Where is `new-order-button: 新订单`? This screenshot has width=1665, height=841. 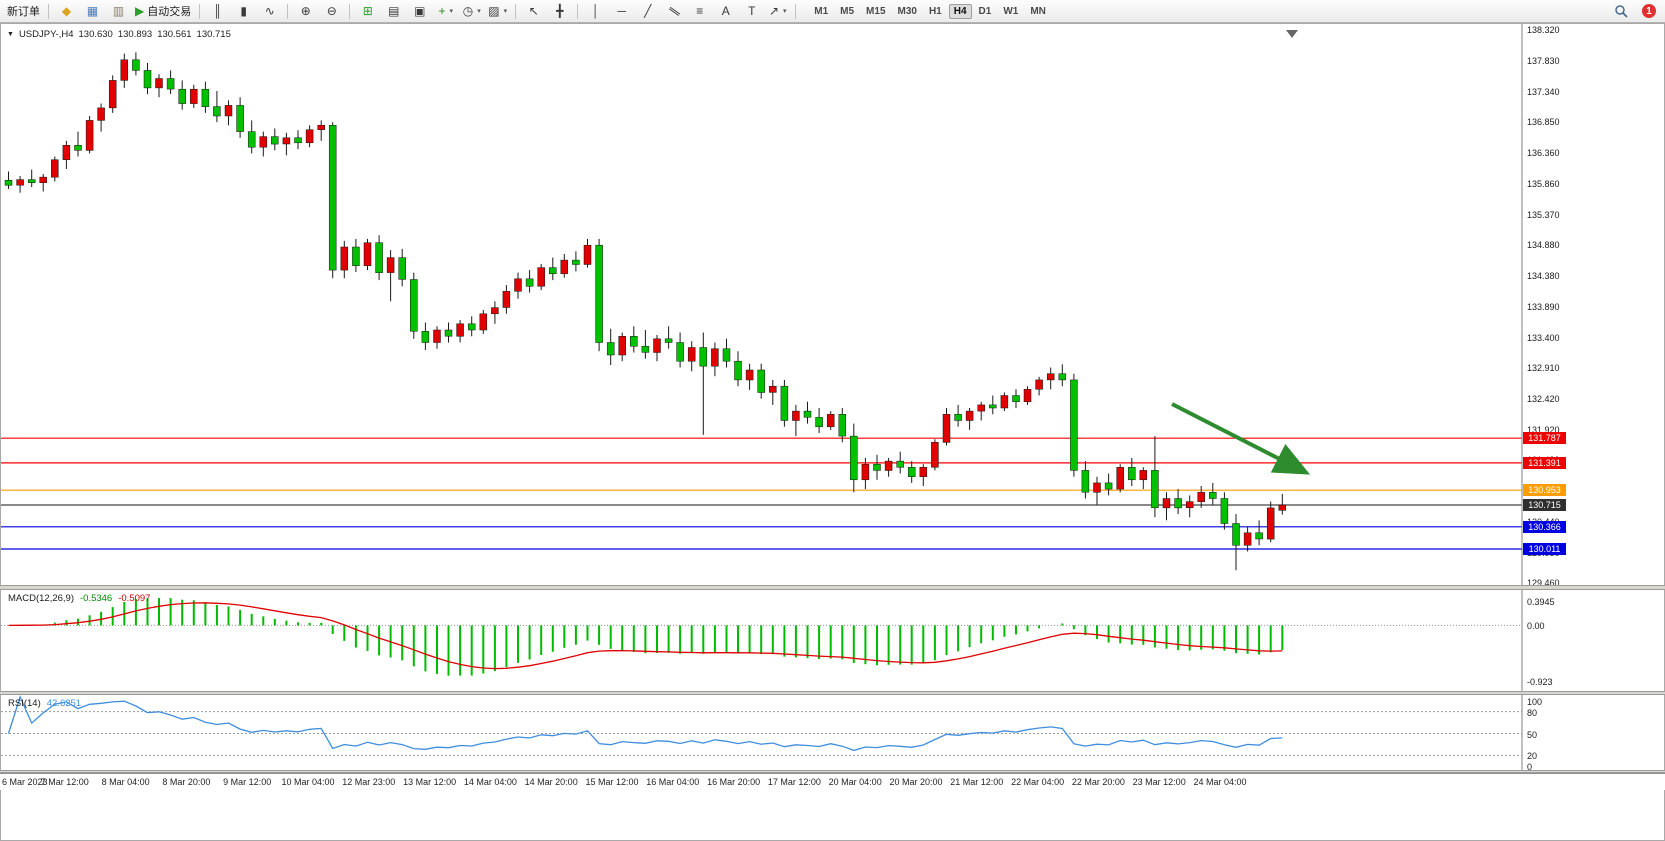 new-order-button: 新订单 is located at coordinates (23, 11).